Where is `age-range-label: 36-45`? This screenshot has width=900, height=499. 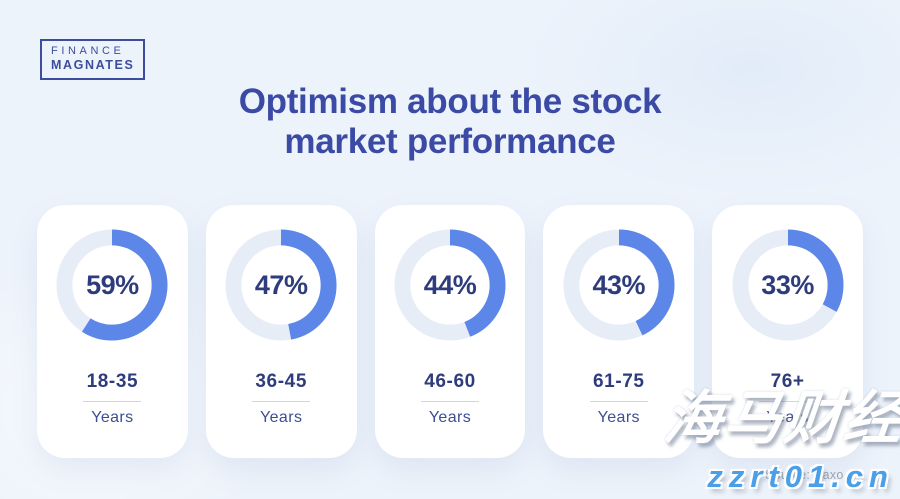 age-range-label: 36-45 is located at coordinates (281, 381).